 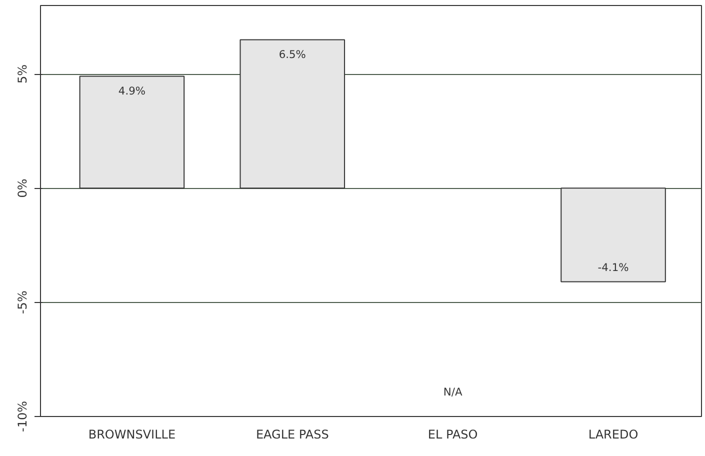 What do you see at coordinates (23, 188) in the screenshot?
I see `y-tick-label: 0%` at bounding box center [23, 188].